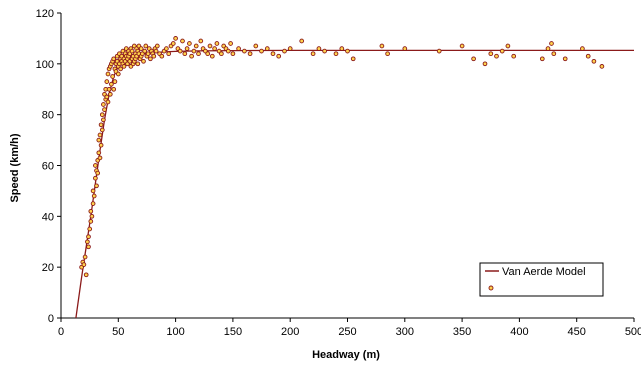 The image size is (641, 371). Describe the element at coordinates (48, 268) in the screenshot. I see `y-tick-label: 20` at that location.